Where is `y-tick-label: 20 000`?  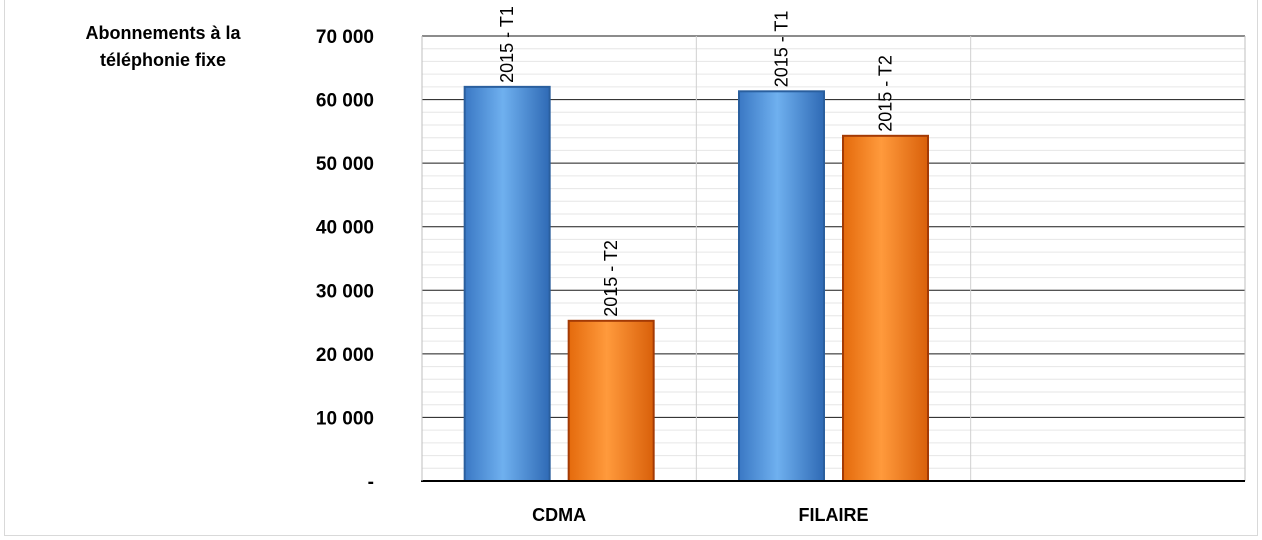
y-tick-label: 20 000 is located at coordinates (345, 355).